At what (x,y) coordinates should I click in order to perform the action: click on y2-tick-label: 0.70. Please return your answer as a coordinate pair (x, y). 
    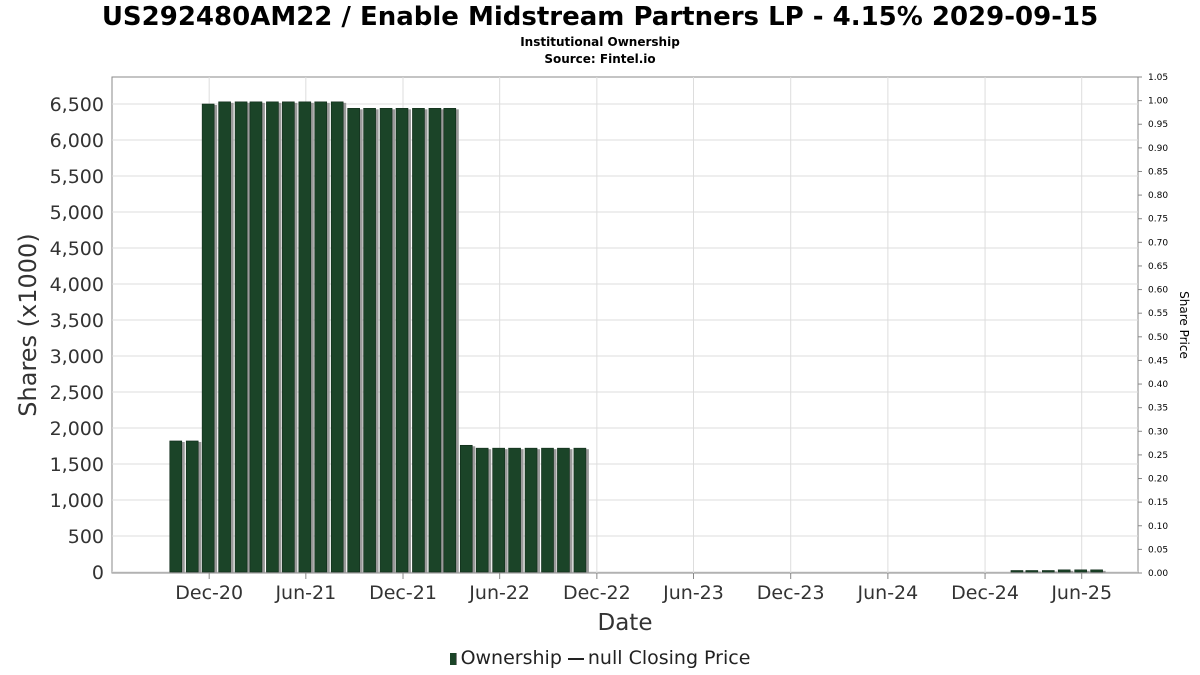
    Looking at the image, I should click on (1158, 243).